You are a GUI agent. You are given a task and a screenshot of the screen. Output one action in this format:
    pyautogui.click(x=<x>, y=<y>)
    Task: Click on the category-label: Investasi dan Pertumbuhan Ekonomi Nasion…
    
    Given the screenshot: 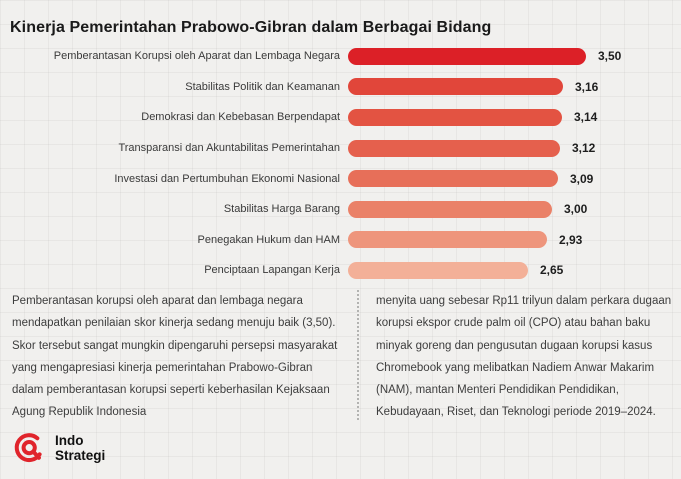 What is the action you would take?
    pyautogui.click(x=227, y=178)
    